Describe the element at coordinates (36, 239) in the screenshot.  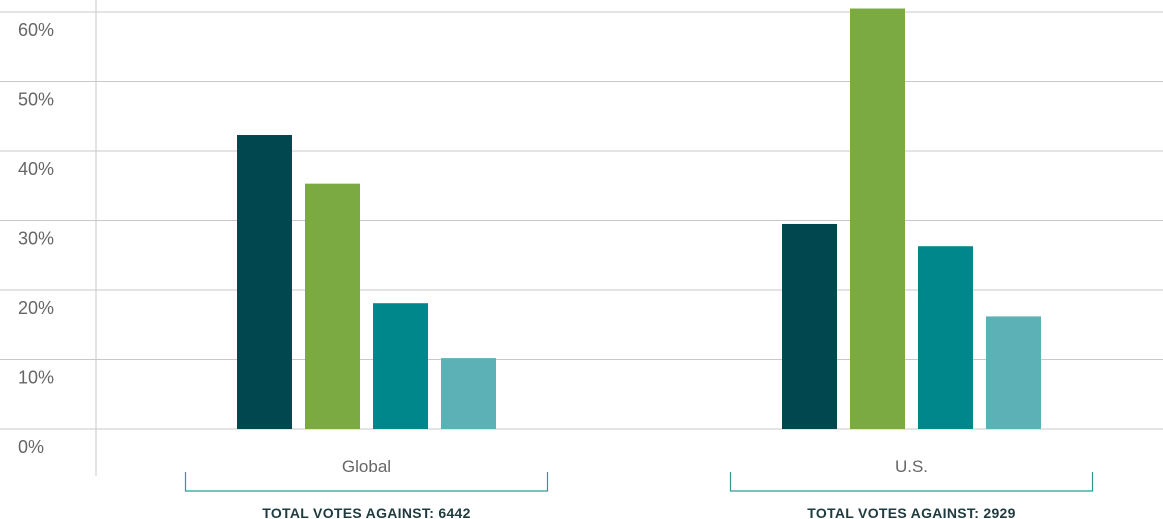
I see `y-tick-label: 30%` at that location.